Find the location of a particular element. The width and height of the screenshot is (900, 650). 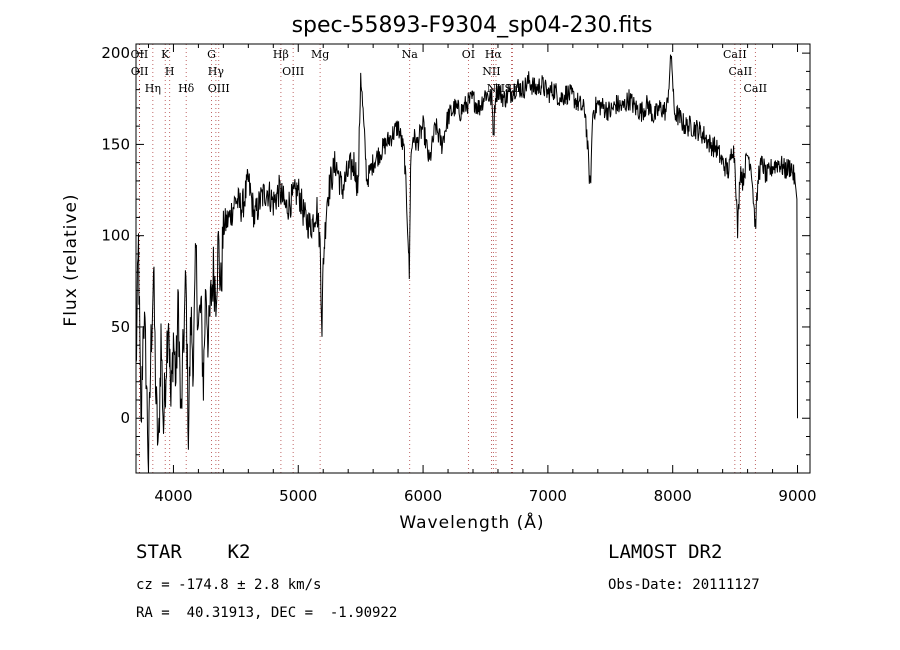

y-tick-label-1: 50 is located at coordinates (120, 327).